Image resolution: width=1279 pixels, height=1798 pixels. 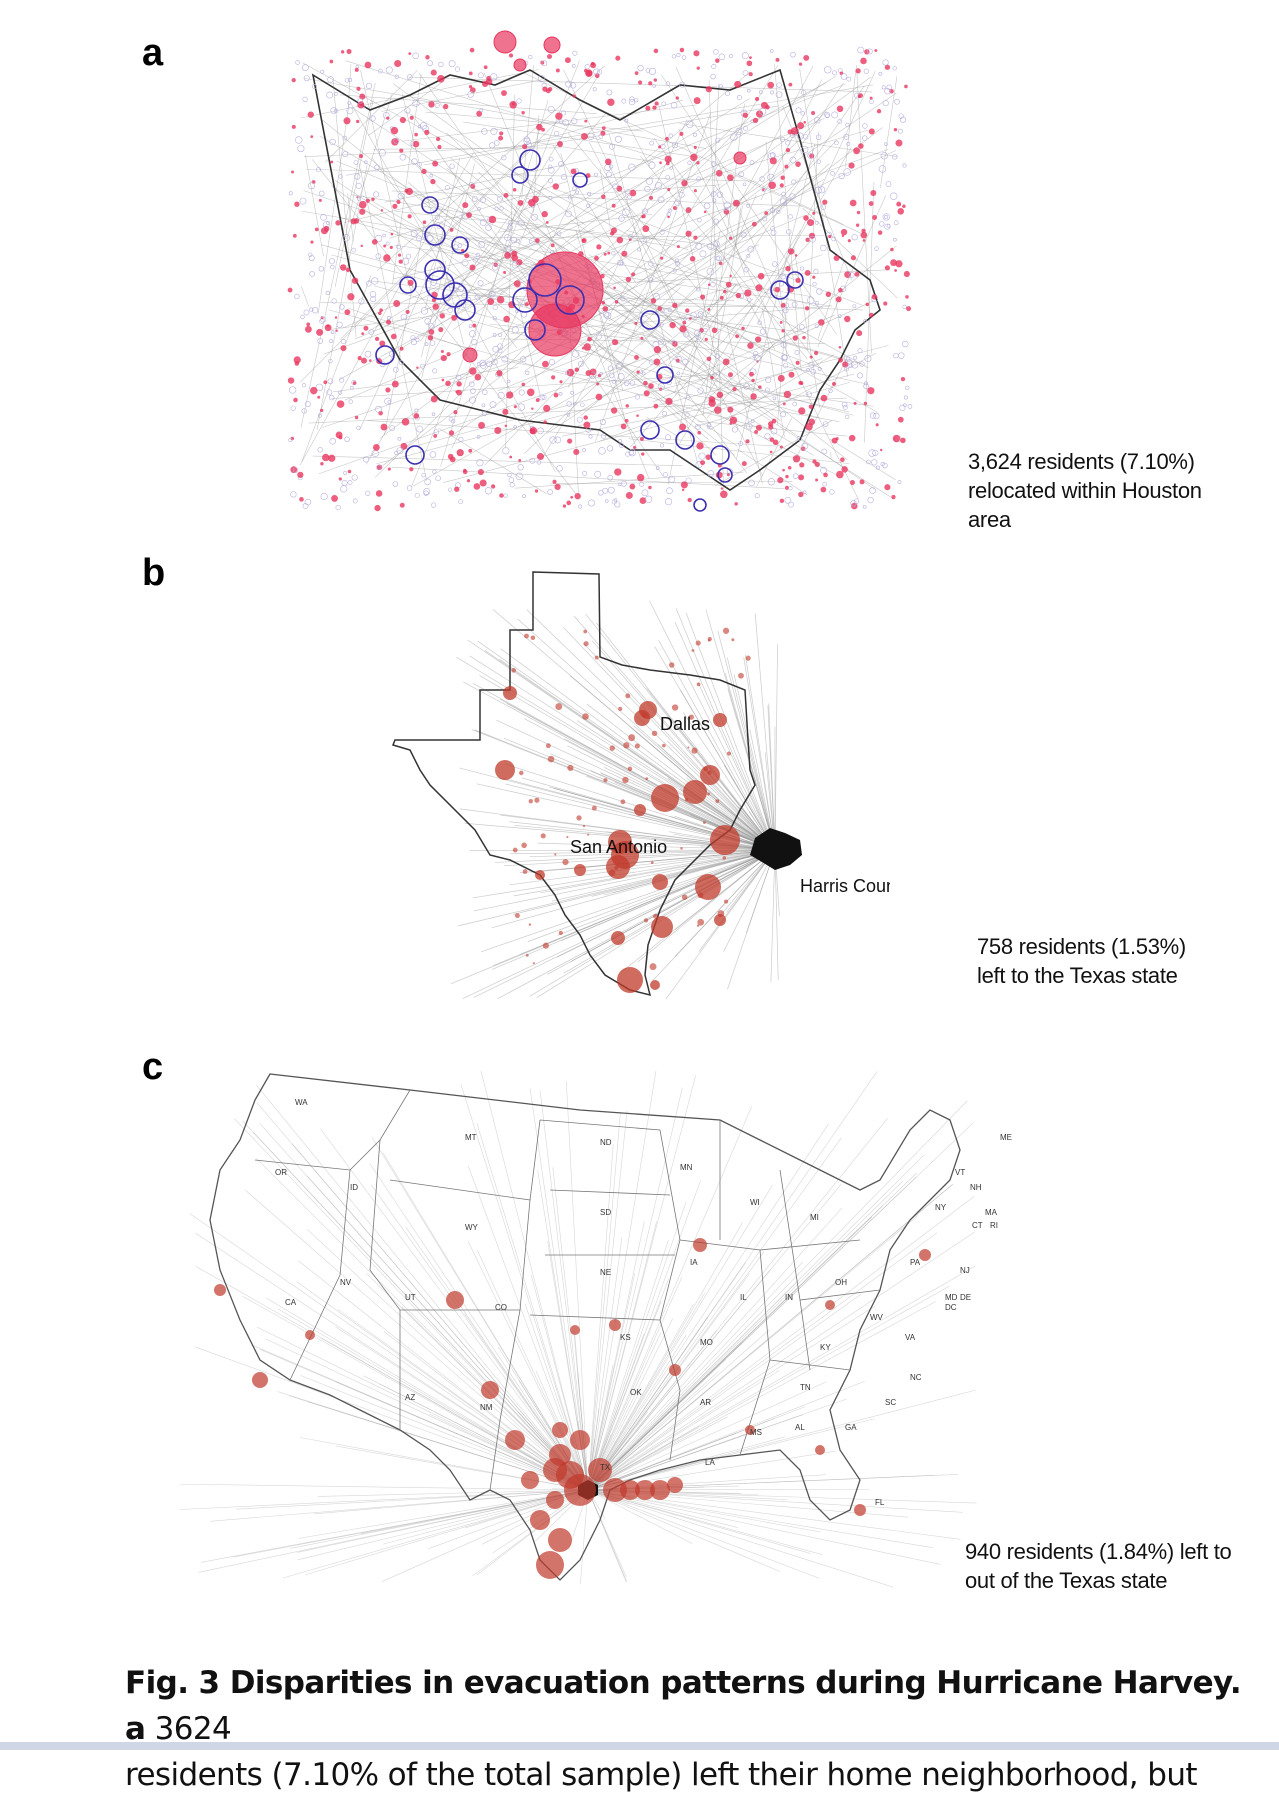 What do you see at coordinates (625, 1337) in the screenshot?
I see `state-label-ks: KS` at bounding box center [625, 1337].